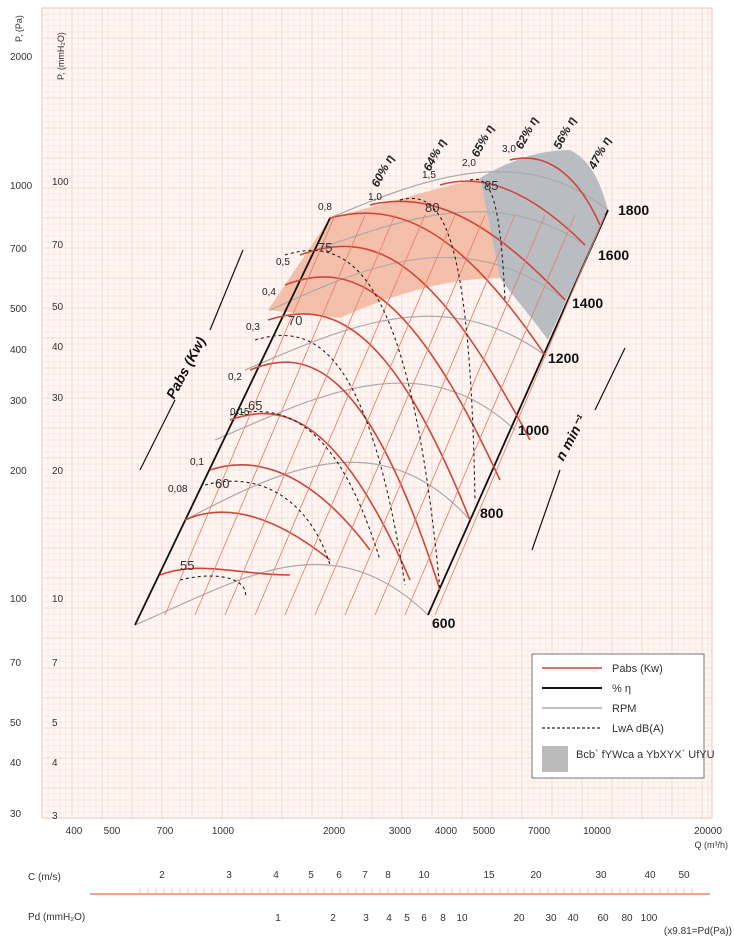  What do you see at coordinates (58, 347) in the screenshot?
I see `y2-tick-label: 40` at bounding box center [58, 347].